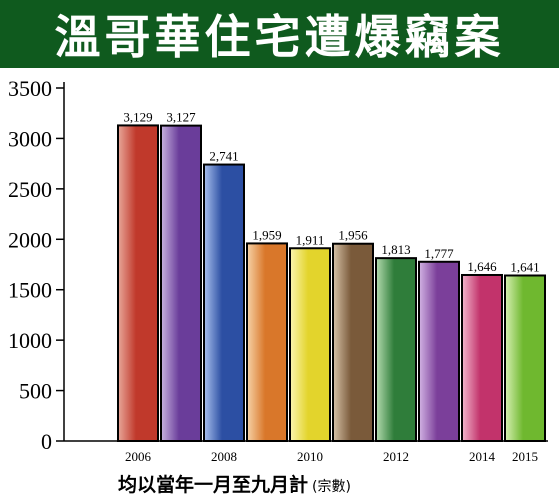 The image size is (559, 498). Describe the element at coordinates (213, 485) in the screenshot. I see `footnote-text: 均以當年一月至九月計` at that location.